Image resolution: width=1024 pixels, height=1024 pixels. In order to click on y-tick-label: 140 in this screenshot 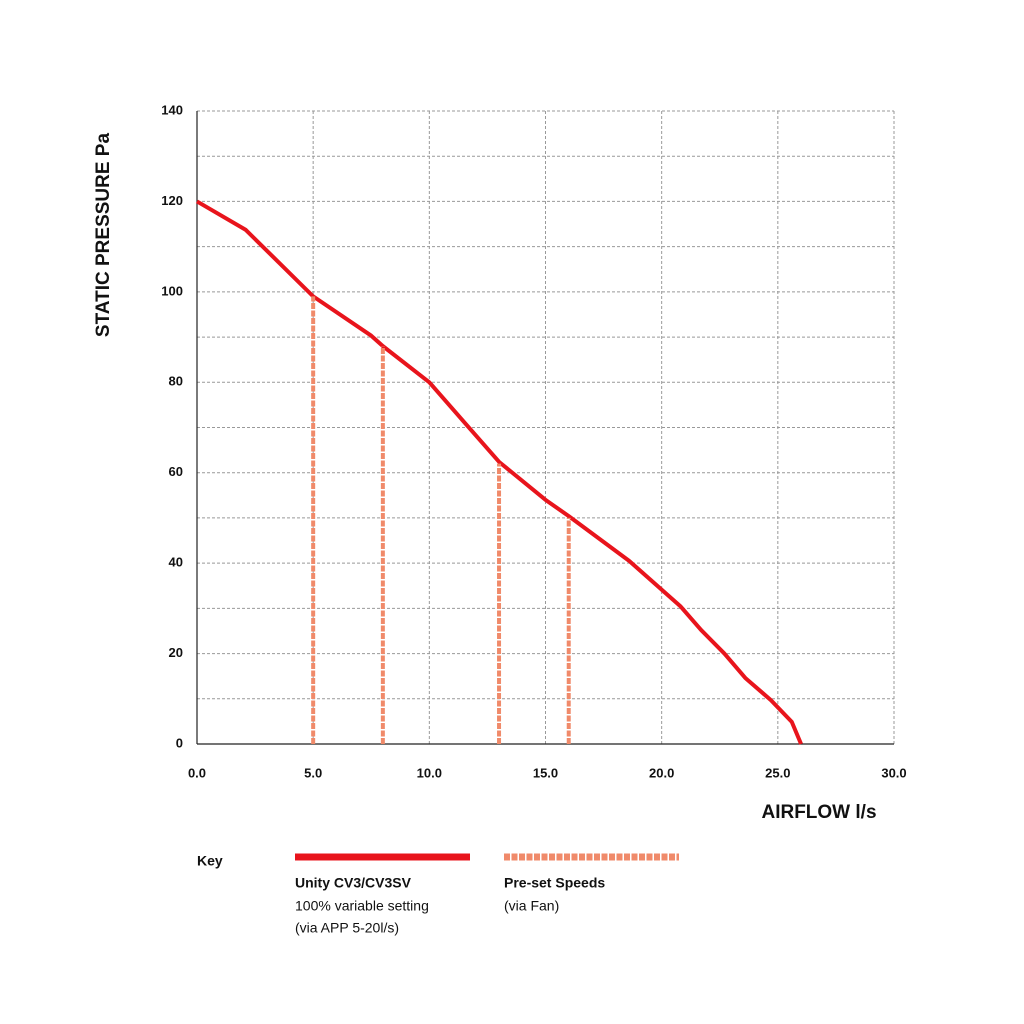, I will do `click(172, 109)`.